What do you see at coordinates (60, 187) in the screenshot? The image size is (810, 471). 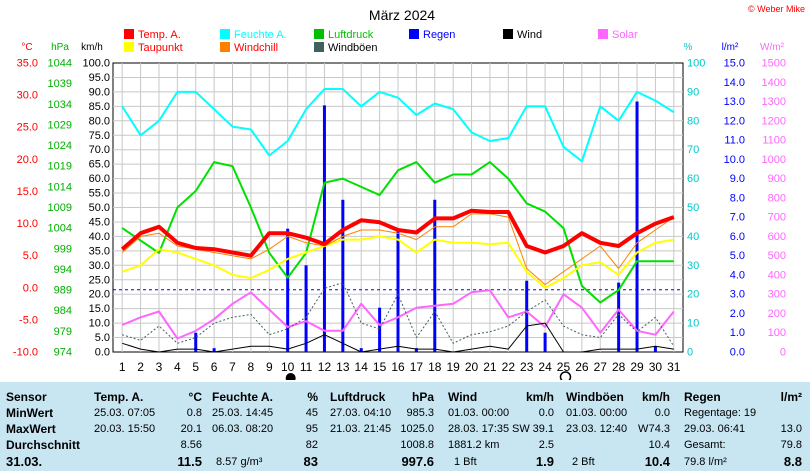 I see `axis-tick-pressure: 1014` at bounding box center [60, 187].